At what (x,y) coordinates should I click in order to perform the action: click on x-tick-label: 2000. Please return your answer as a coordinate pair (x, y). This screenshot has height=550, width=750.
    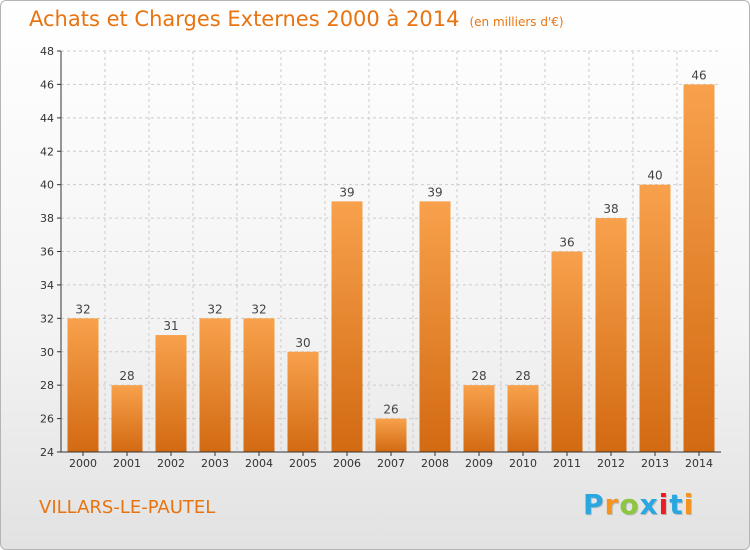
    Looking at the image, I should click on (83, 463).